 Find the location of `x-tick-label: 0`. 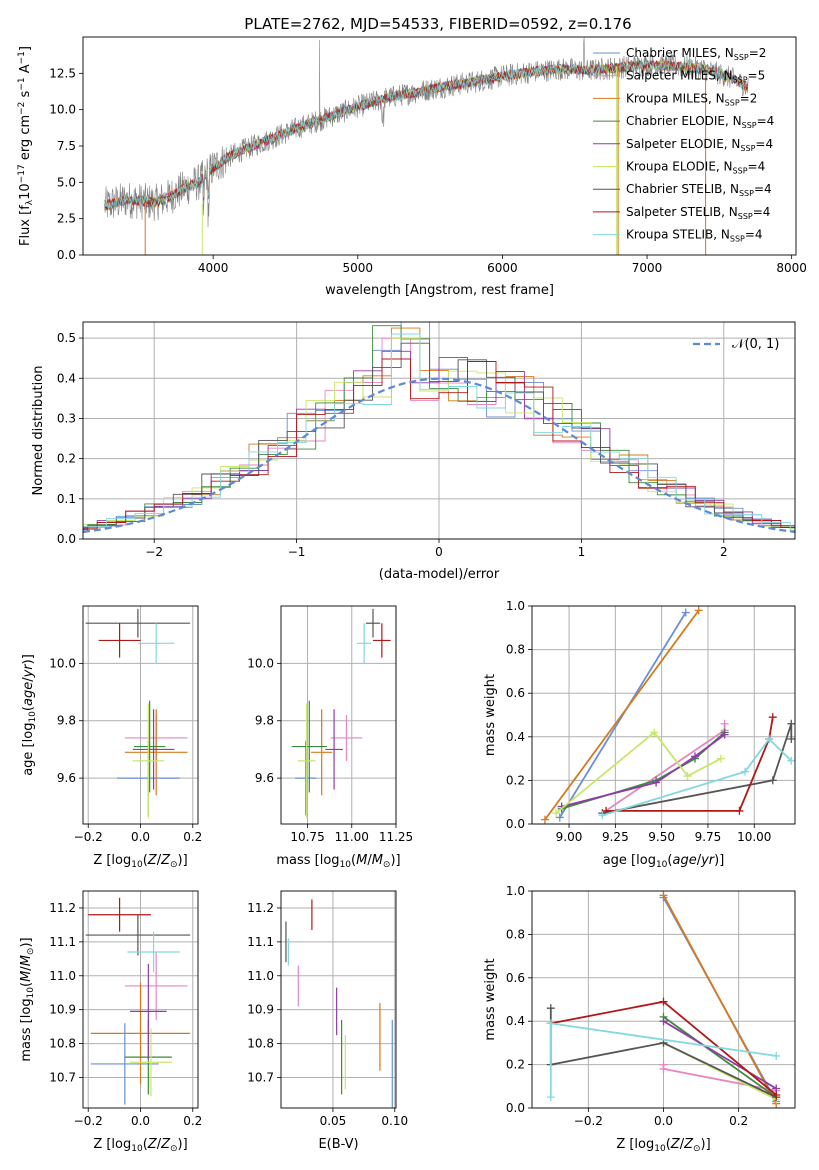

x-tick-label: 0 is located at coordinates (439, 552).